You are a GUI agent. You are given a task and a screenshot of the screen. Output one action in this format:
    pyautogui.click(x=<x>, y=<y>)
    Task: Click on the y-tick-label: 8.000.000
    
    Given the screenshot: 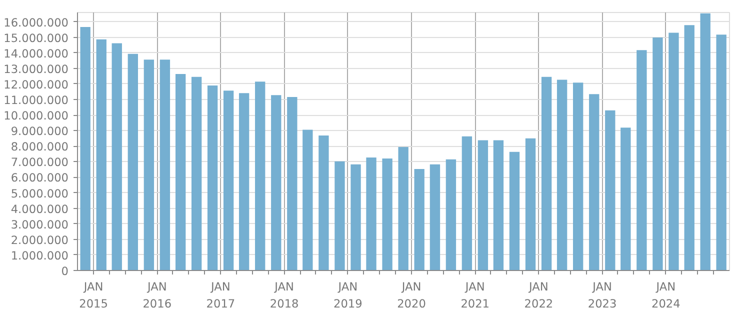 What is the action you would take?
    pyautogui.click(x=39, y=147)
    